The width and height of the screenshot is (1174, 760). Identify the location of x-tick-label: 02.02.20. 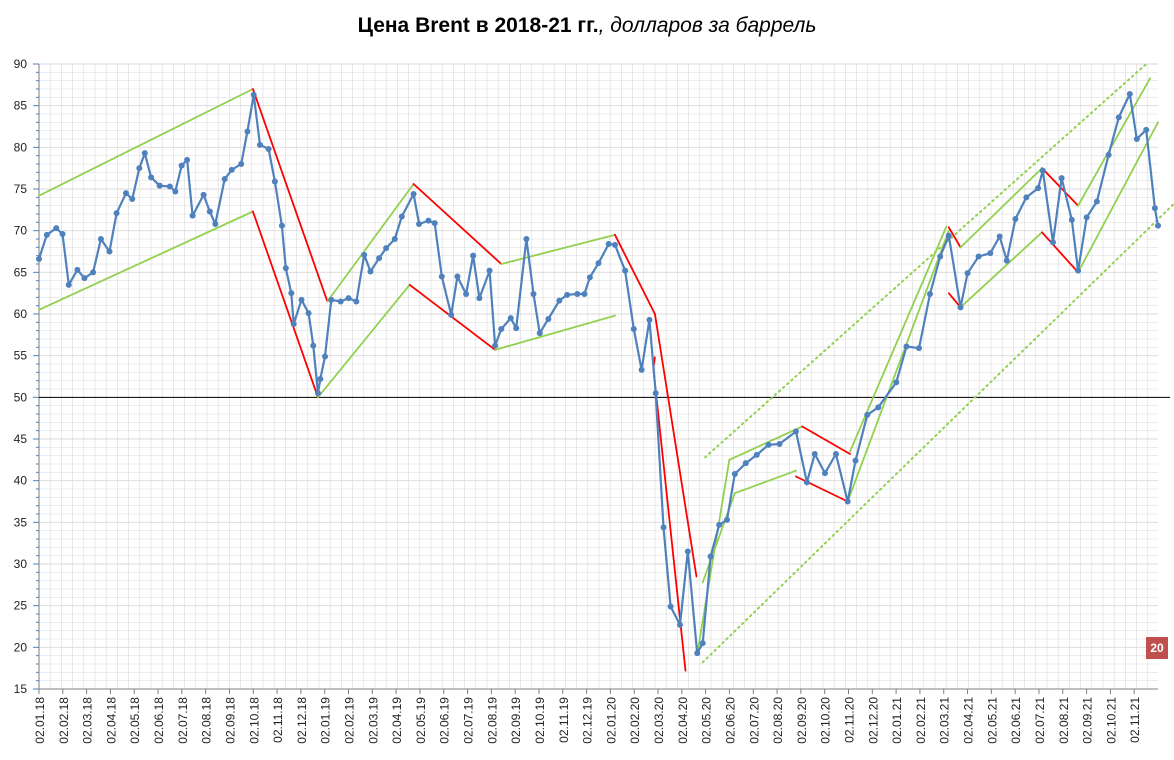
(635, 720).